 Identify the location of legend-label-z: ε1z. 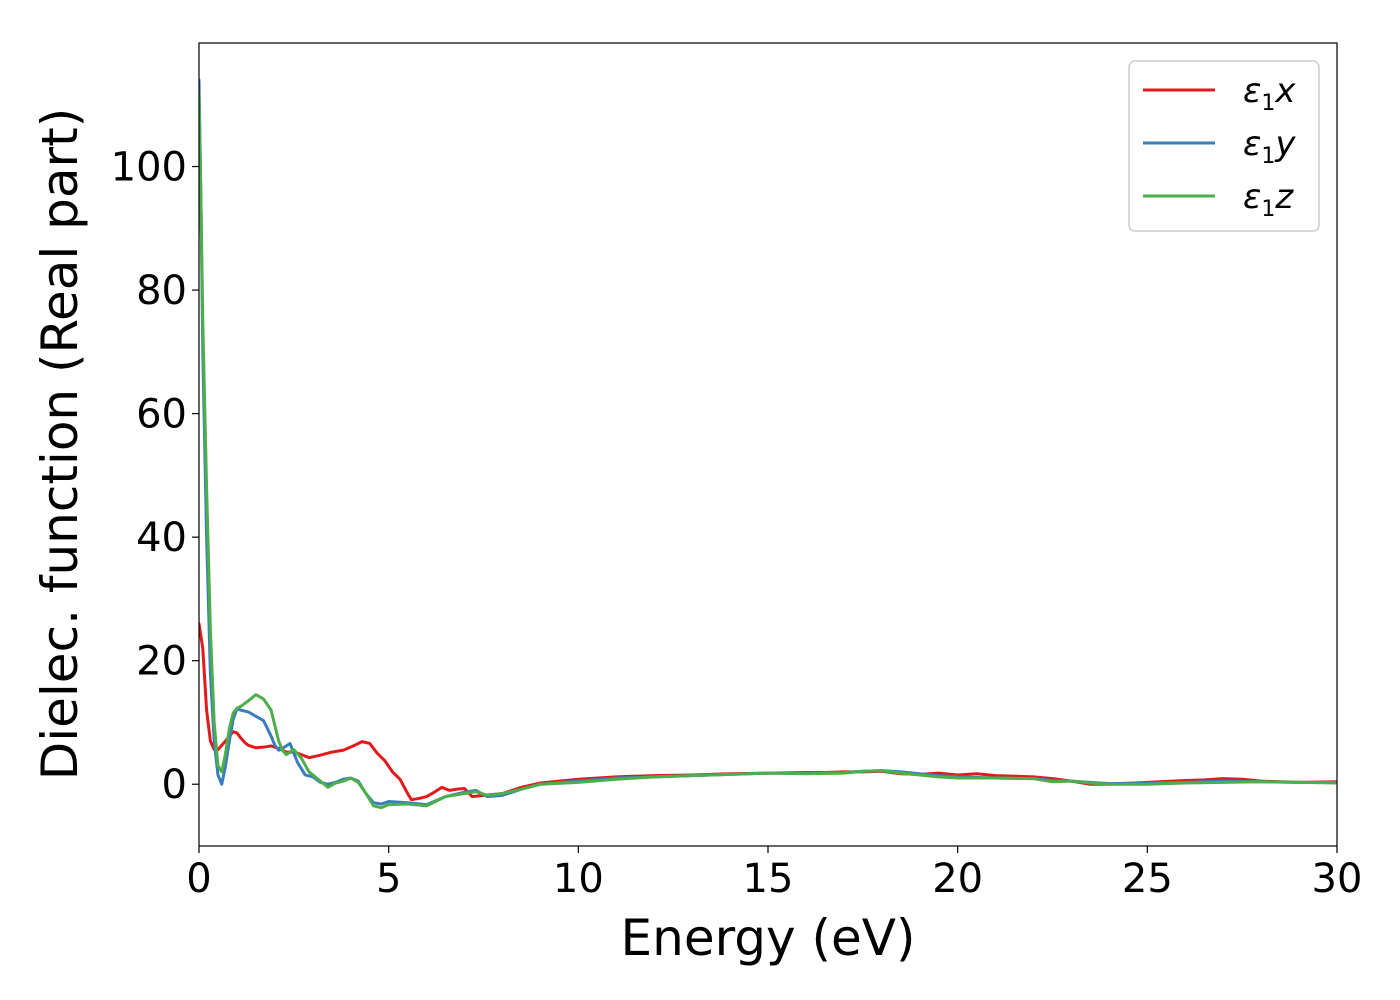
(1268, 199).